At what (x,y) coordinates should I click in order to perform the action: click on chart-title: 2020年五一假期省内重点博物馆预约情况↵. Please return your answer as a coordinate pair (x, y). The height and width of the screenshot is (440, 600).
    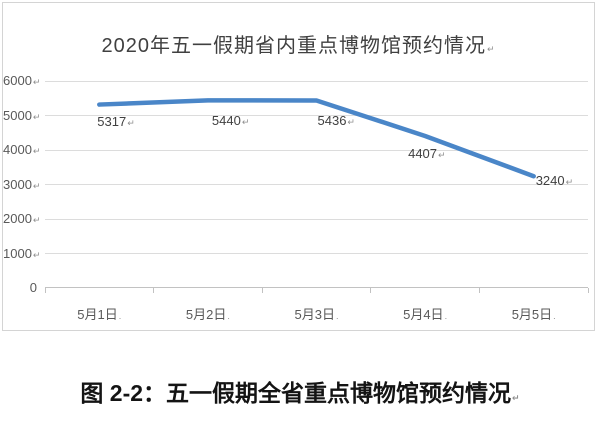
    Looking at the image, I should click on (298, 43).